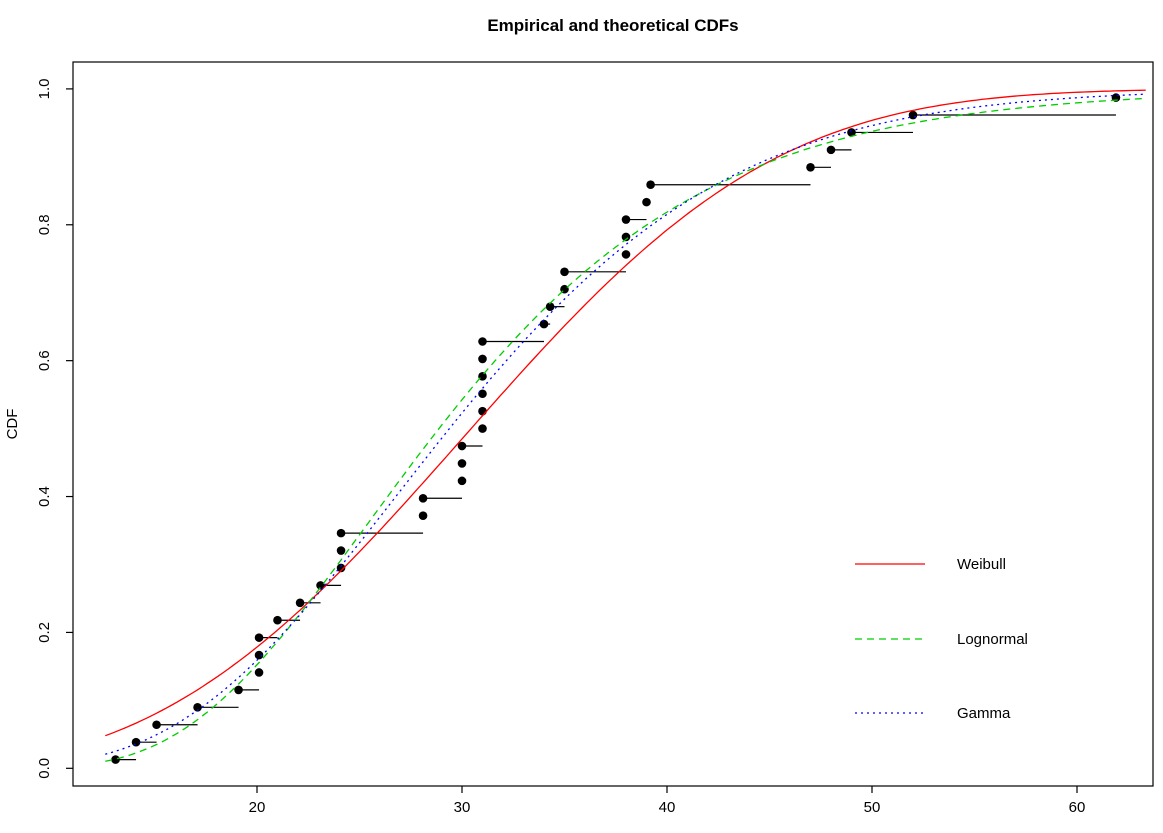 The width and height of the screenshot is (1163, 833). I want to click on legend-label-gamma: Gamma, so click(984, 713).